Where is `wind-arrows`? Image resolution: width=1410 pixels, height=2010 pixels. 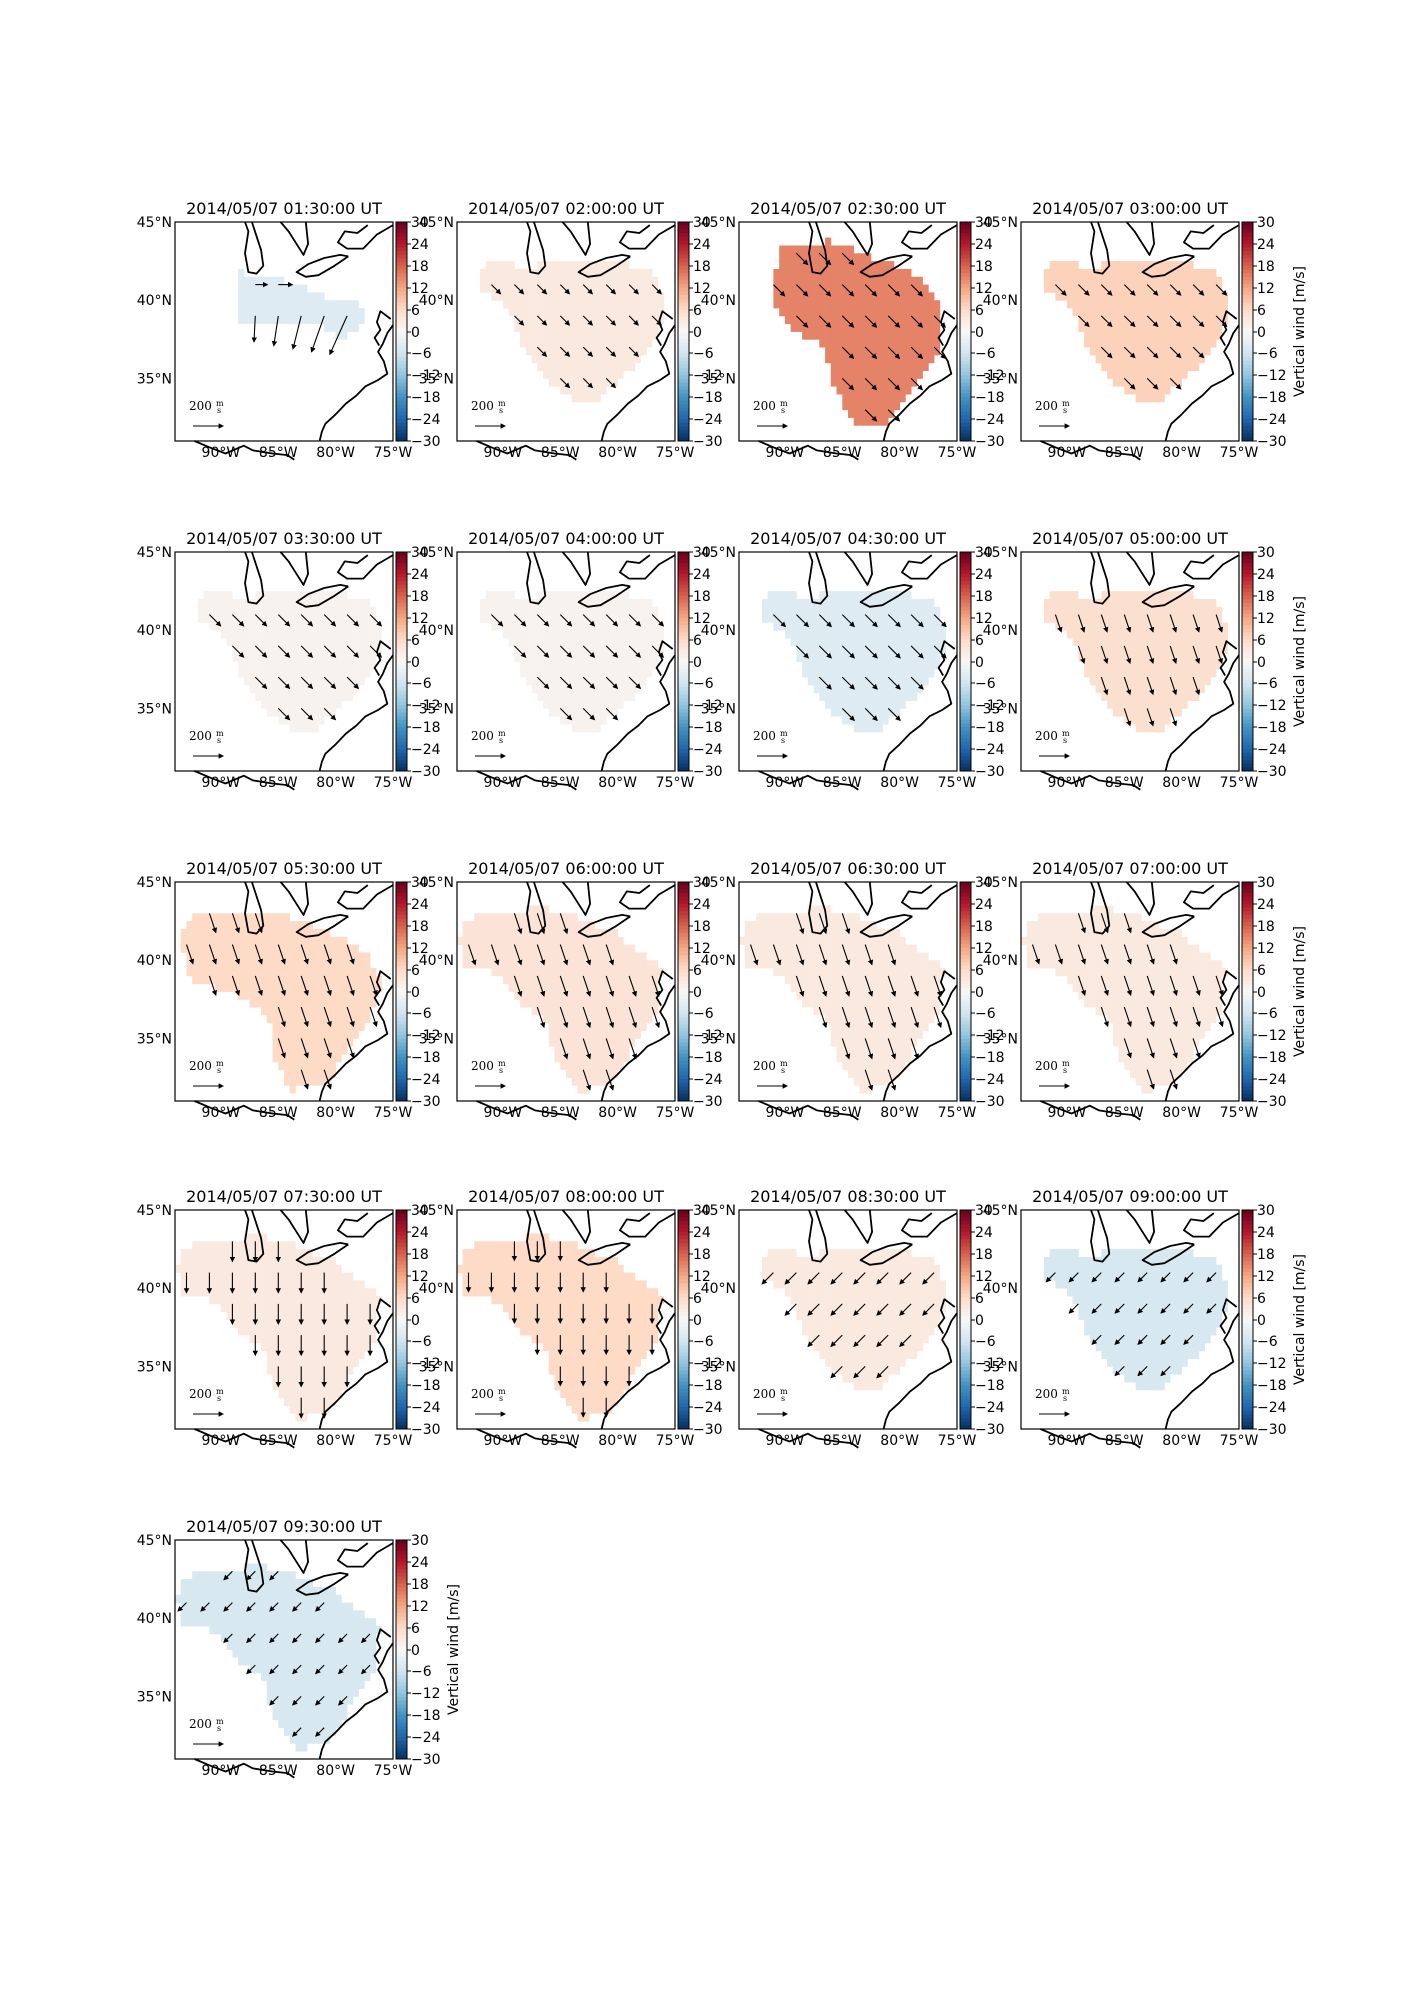
wind-arrows is located at coordinates (1127, 1001).